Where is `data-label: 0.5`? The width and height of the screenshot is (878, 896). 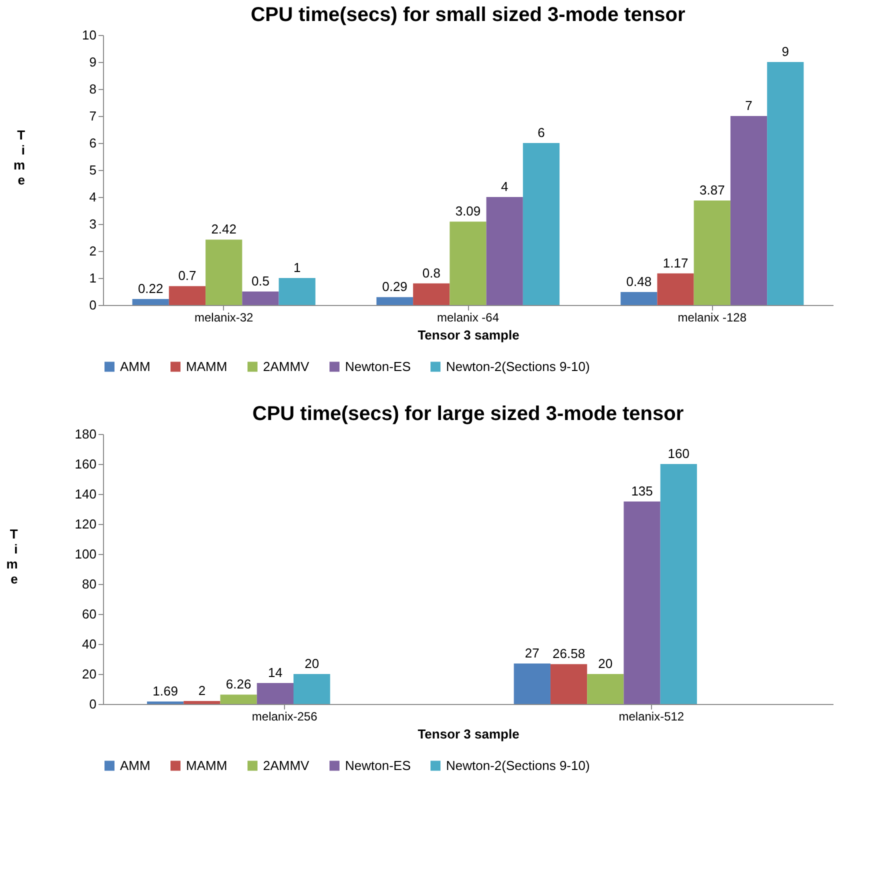
data-label: 0.5 is located at coordinates (260, 281).